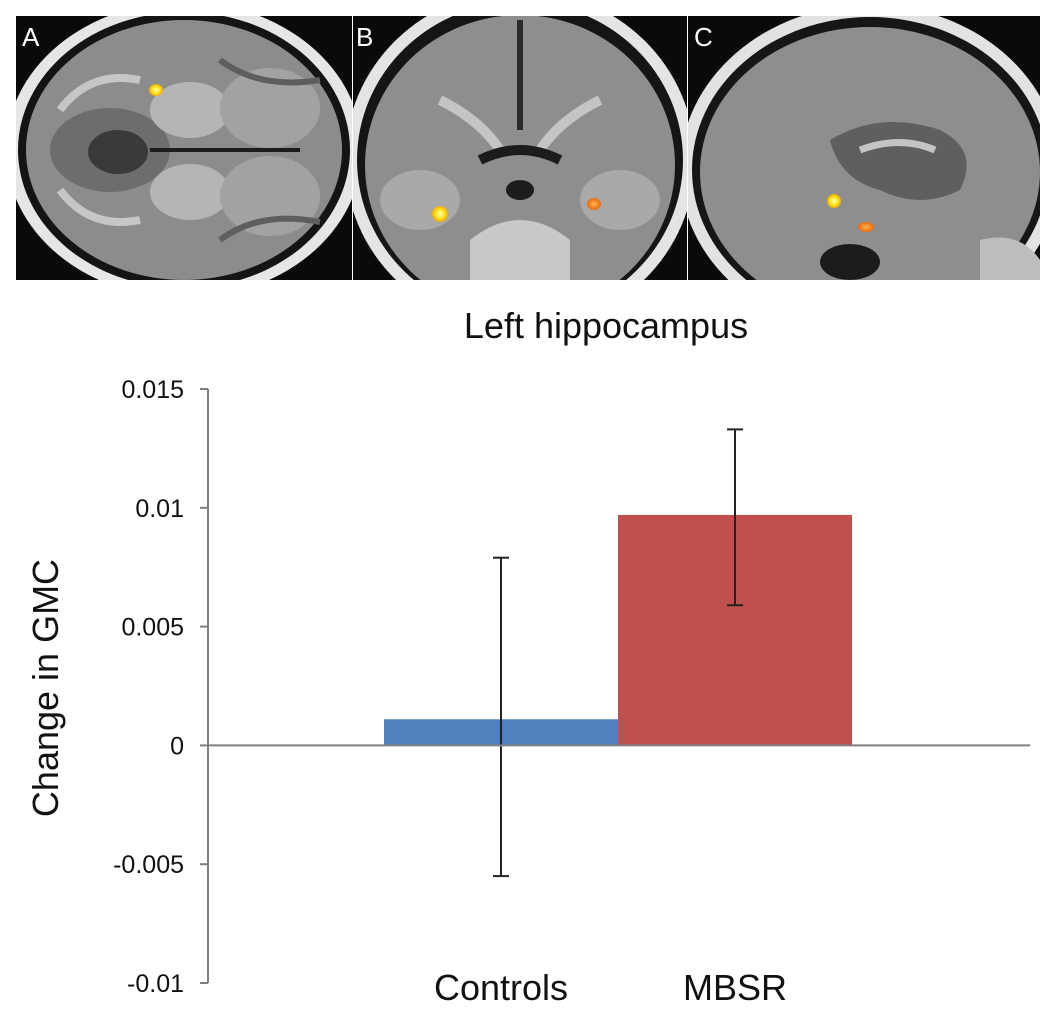 The image size is (1064, 1032). I want to click on panel-letter-a: A, so click(31, 37).